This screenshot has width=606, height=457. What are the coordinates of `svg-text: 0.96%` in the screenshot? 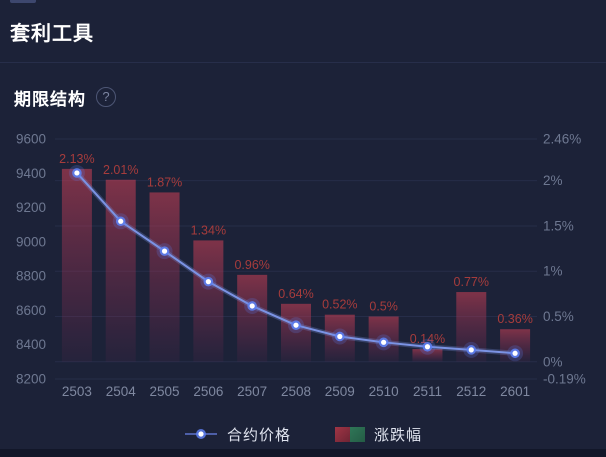 It's located at (251, 265).